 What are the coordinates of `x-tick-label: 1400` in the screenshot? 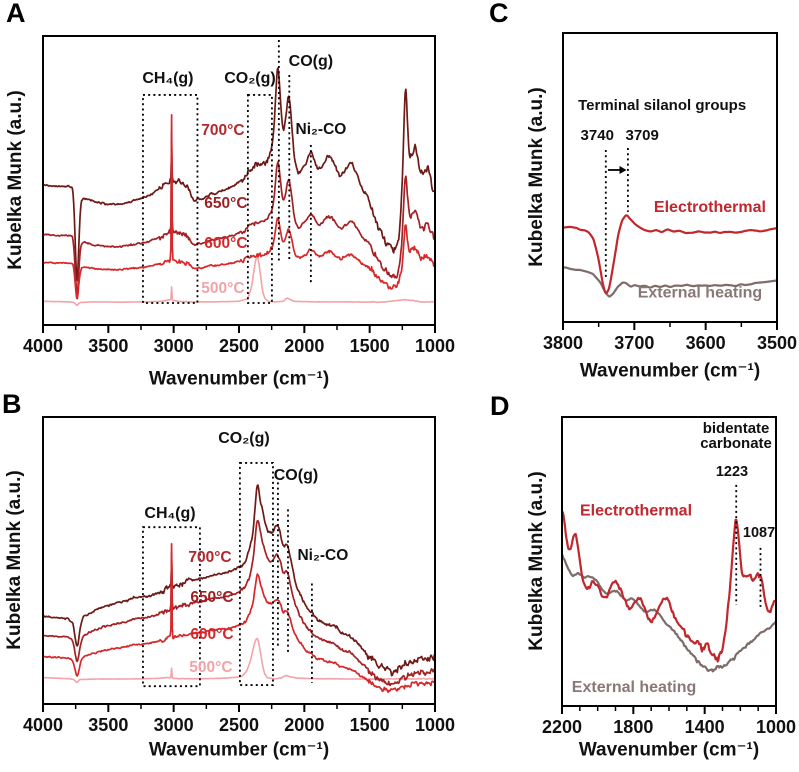 It's located at (705, 727).